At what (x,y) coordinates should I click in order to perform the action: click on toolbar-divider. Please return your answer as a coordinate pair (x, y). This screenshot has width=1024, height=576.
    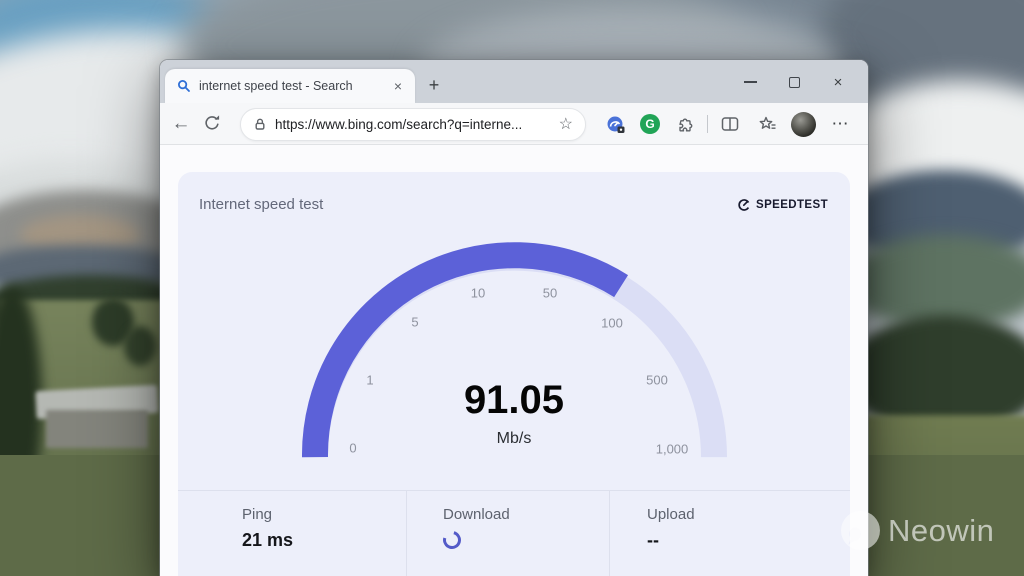
    Looking at the image, I should click on (707, 124).